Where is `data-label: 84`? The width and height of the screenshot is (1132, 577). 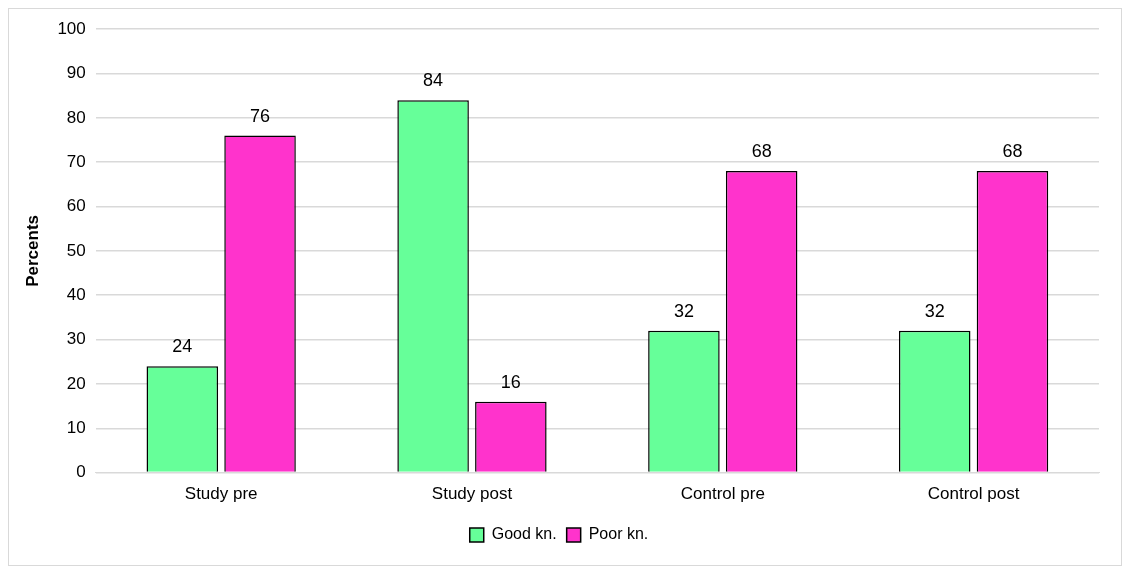
data-label: 84 is located at coordinates (433, 80).